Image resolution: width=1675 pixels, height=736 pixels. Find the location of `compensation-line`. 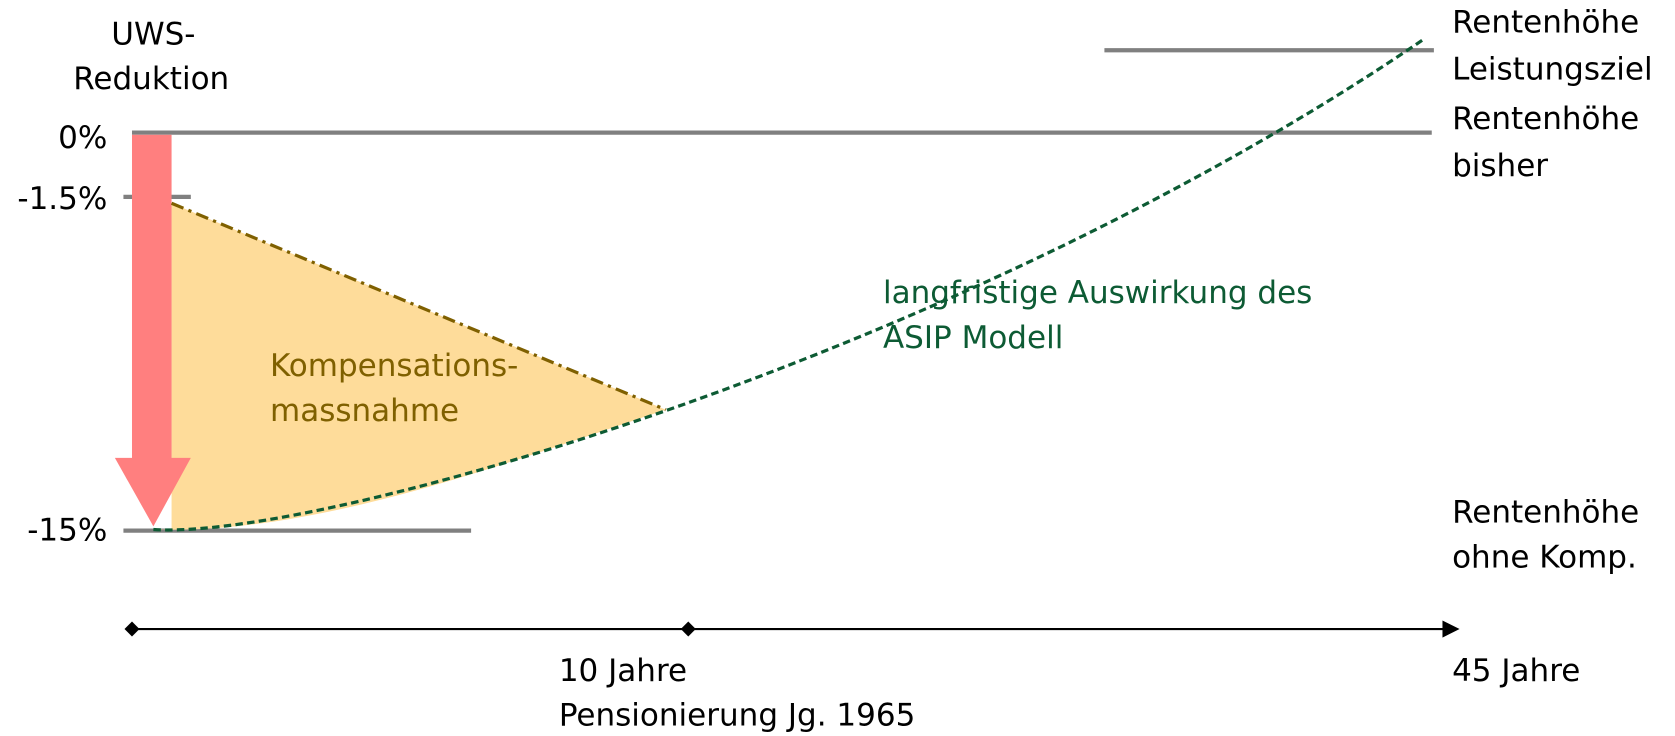

compensation-line is located at coordinates (418, 306).